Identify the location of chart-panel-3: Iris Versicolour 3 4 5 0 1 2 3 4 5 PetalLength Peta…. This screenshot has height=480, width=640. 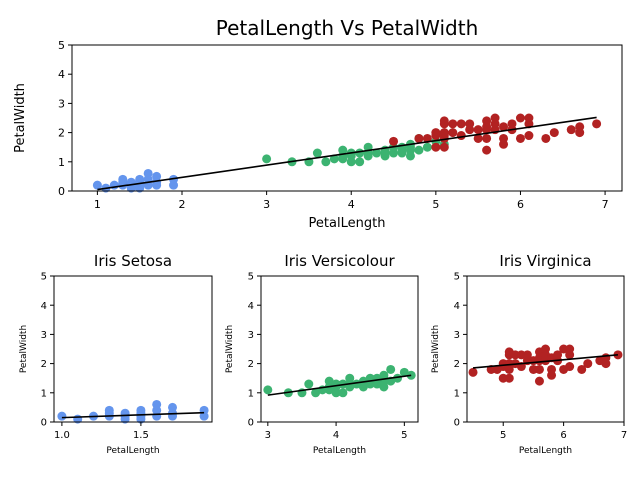
(322, 354).